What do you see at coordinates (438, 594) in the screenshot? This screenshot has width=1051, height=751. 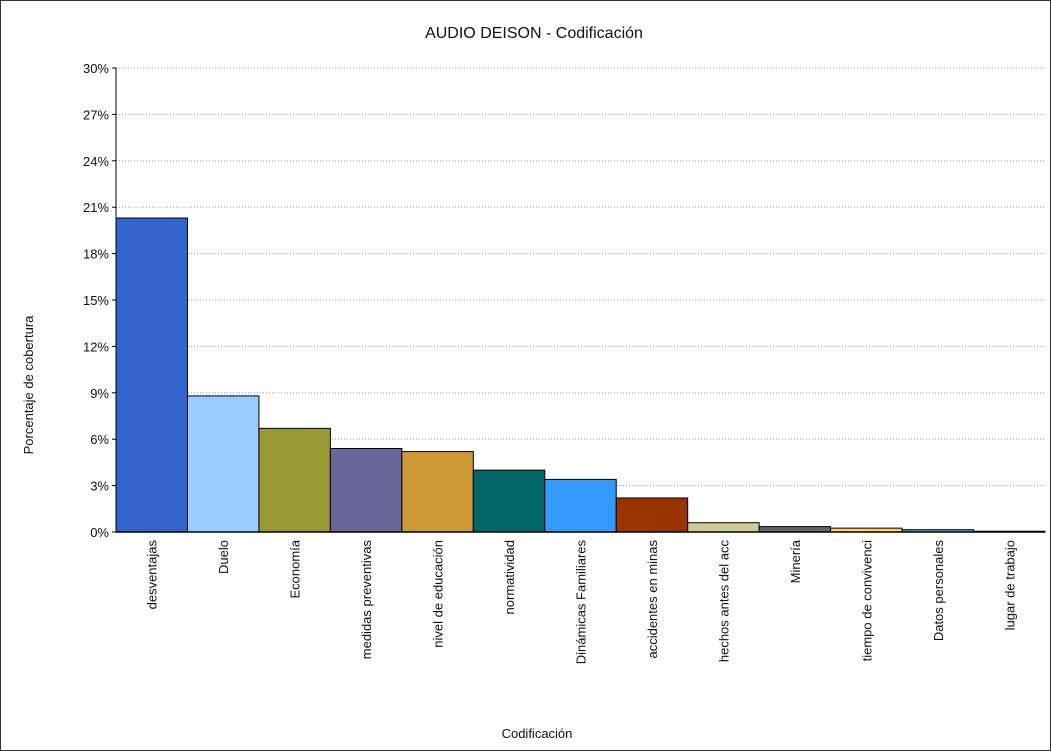 I see `x-tick-label: nivel de educación` at bounding box center [438, 594].